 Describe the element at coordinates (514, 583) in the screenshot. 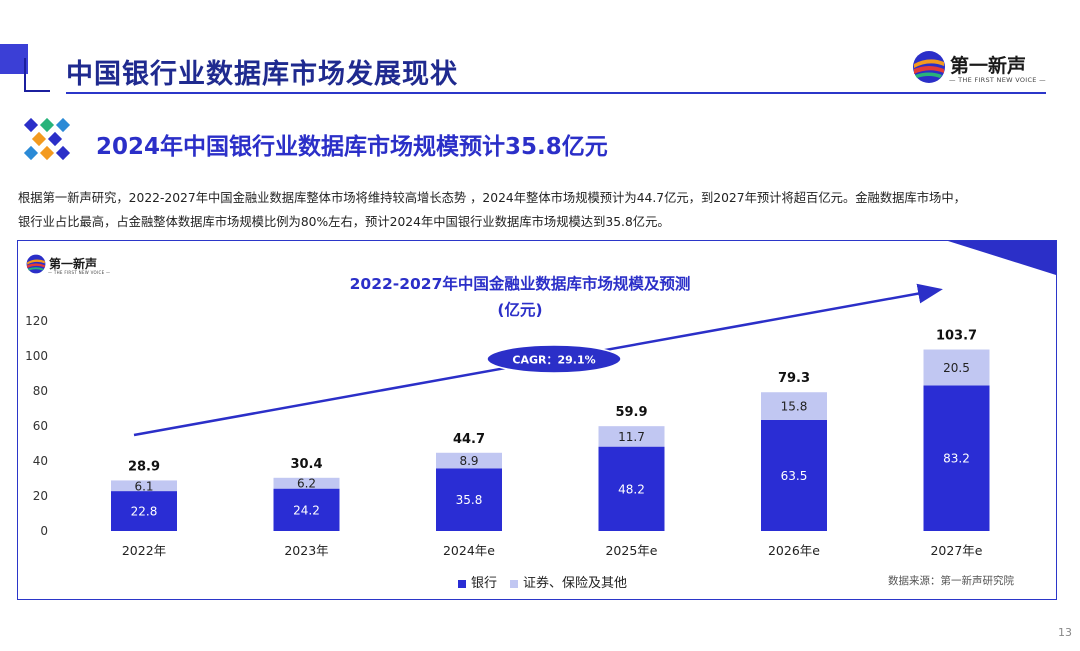

I see `legend-swatch-other` at that location.